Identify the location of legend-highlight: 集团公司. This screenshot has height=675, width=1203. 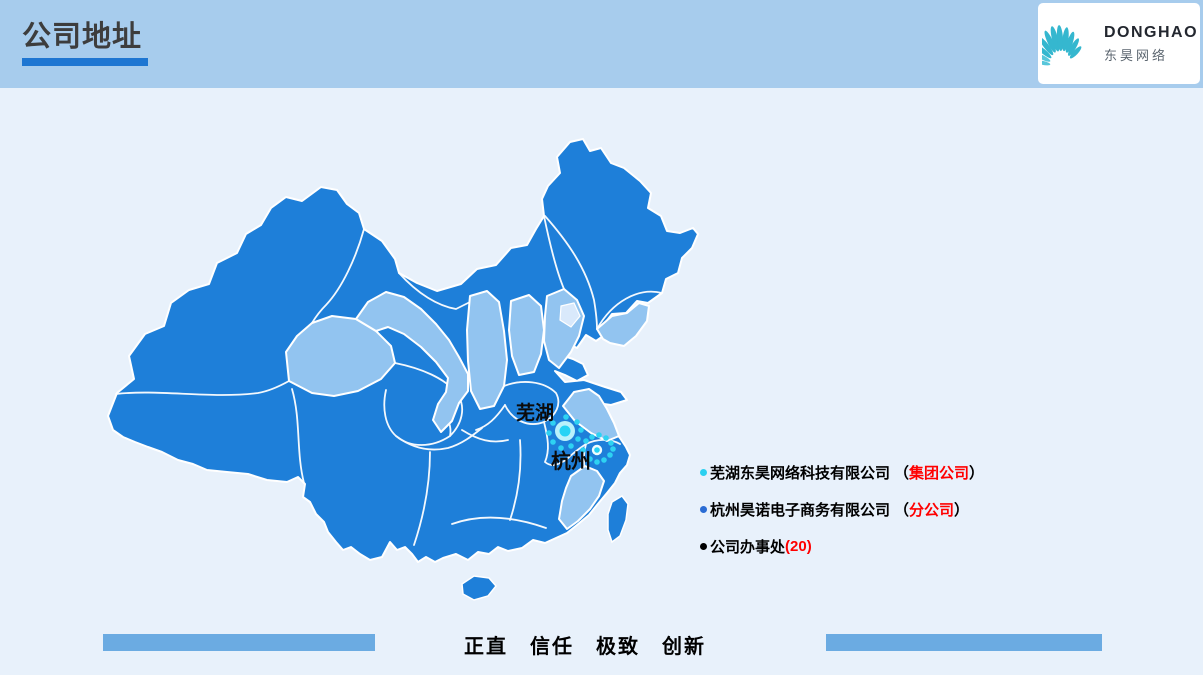
(939, 473).